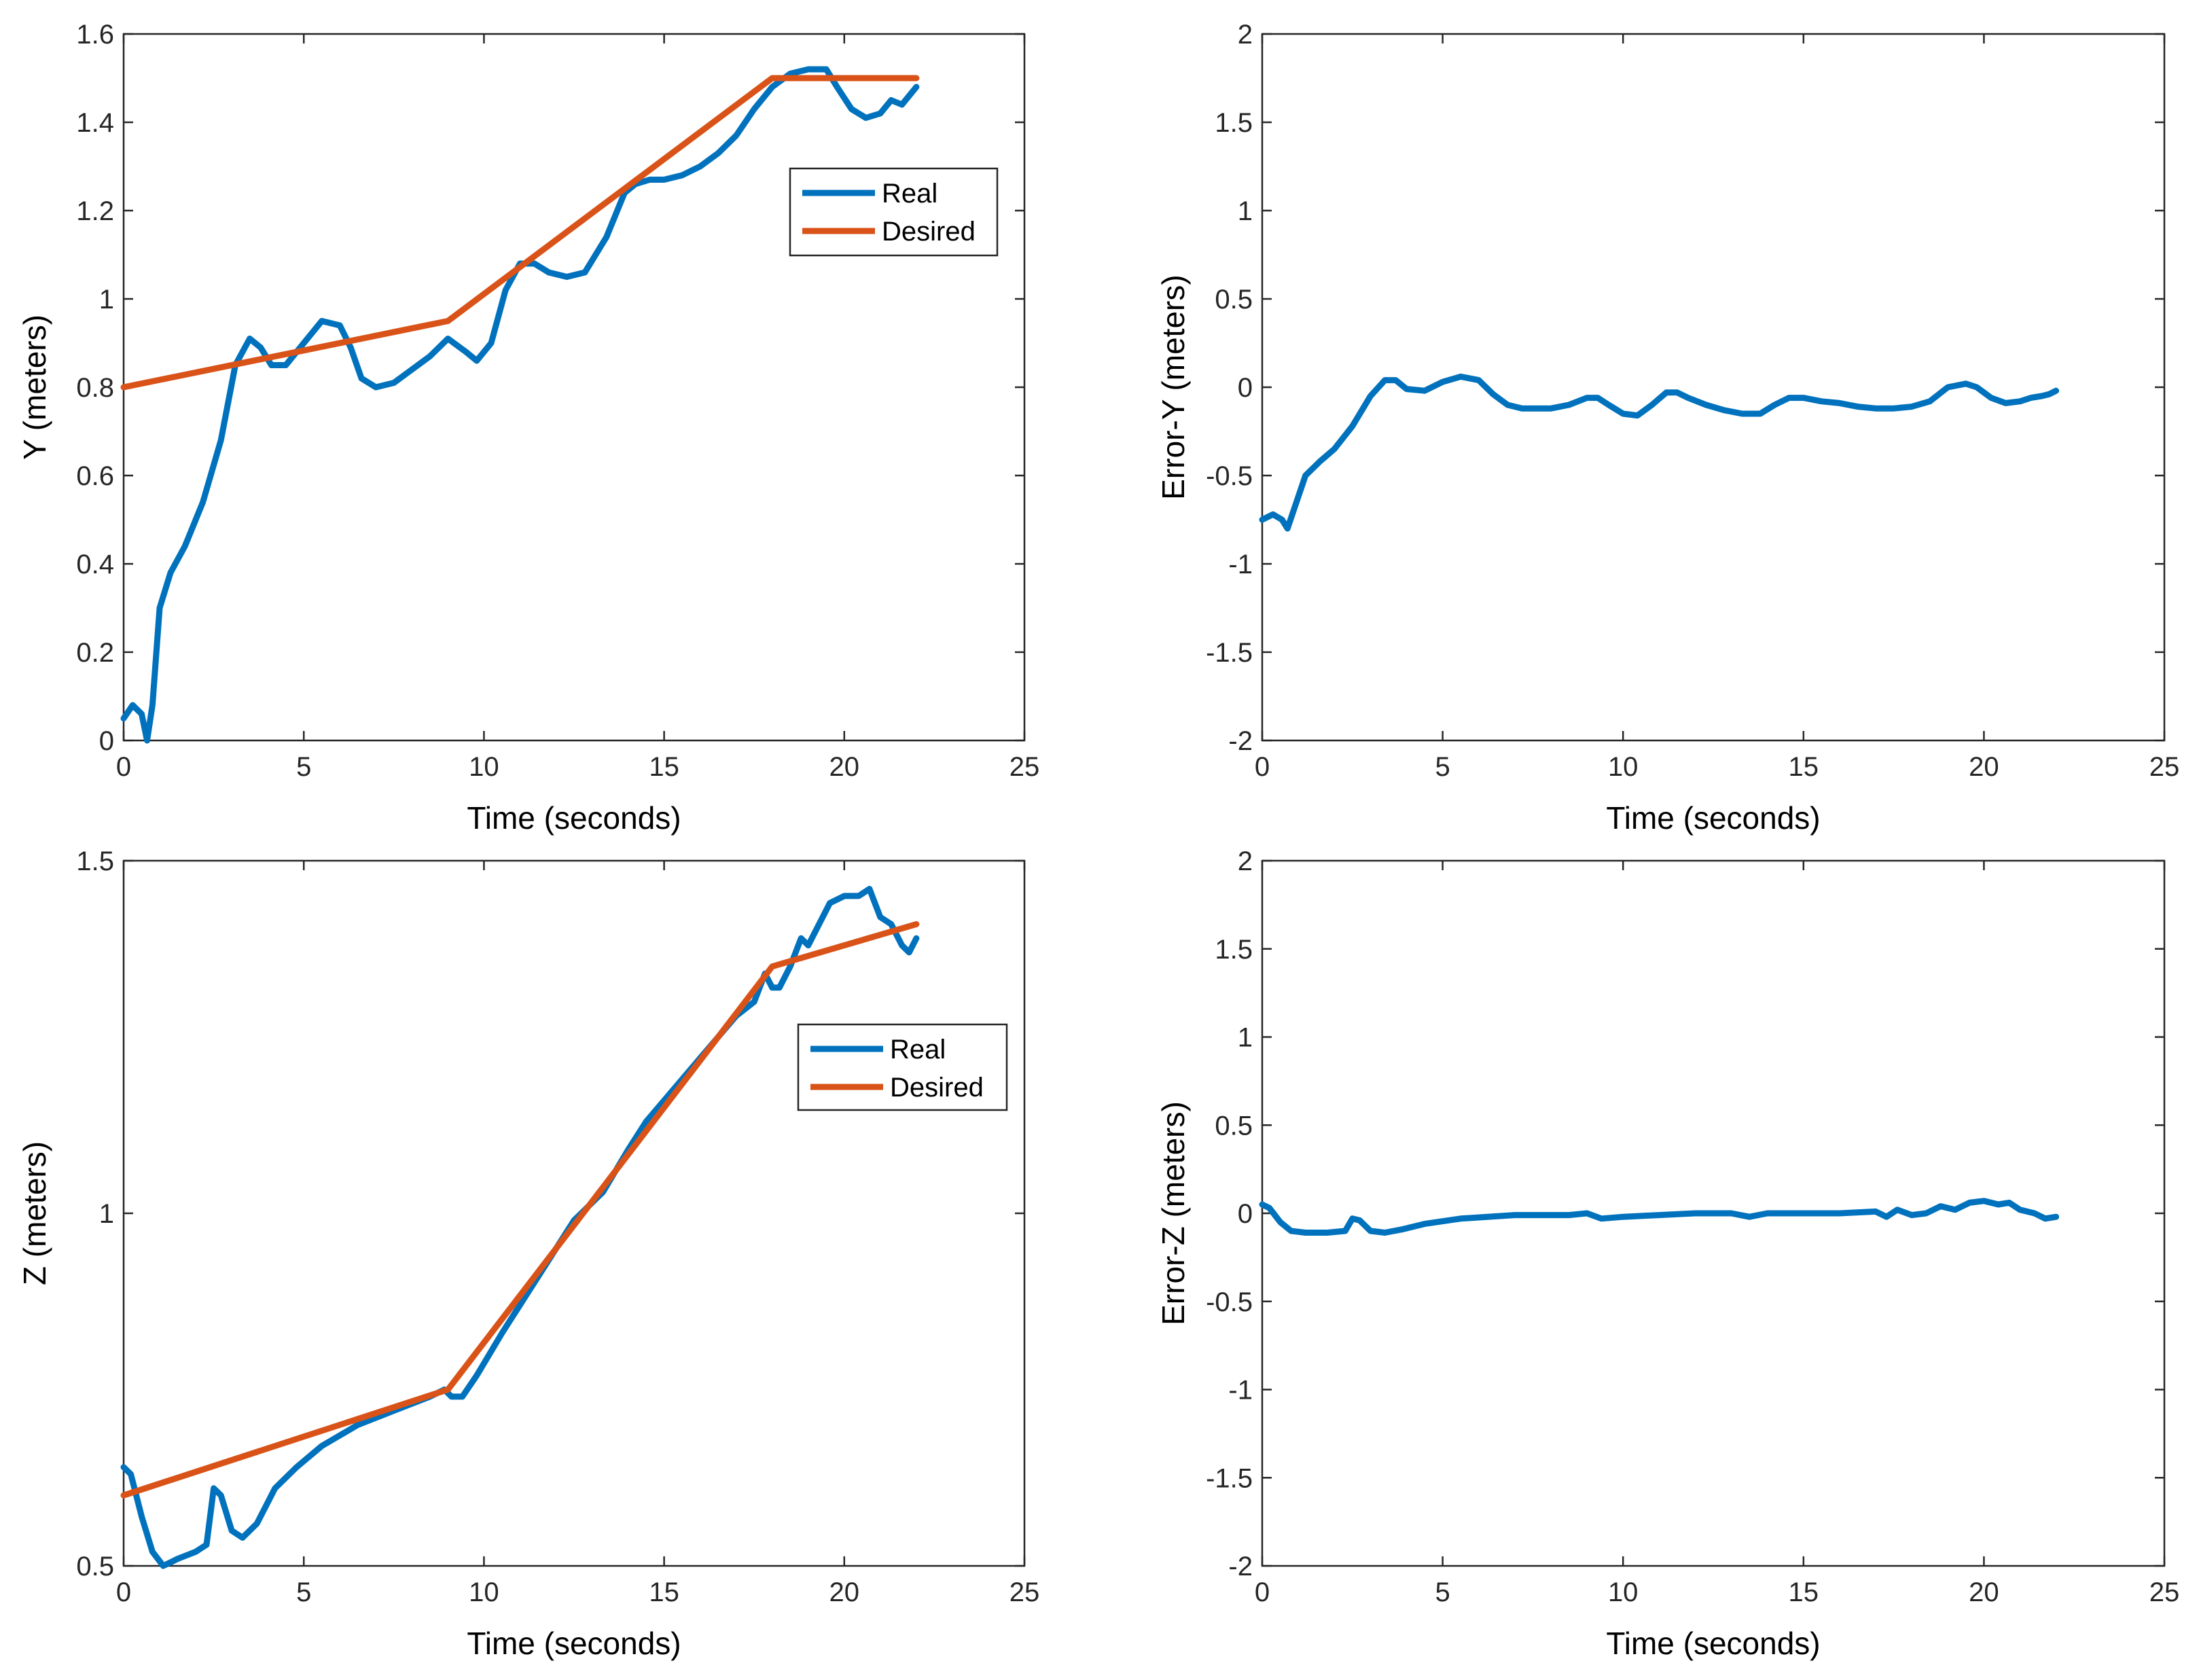  Describe the element at coordinates (1173, 386) in the screenshot. I see `y-axis-label: Error-Y (meters)` at that location.